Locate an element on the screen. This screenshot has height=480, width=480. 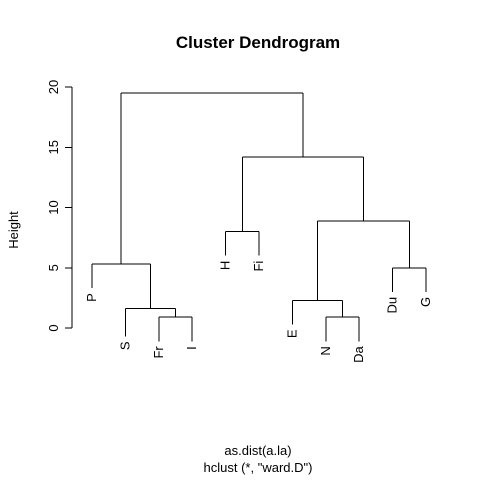
leaf-label-p: P is located at coordinates (91, 297).